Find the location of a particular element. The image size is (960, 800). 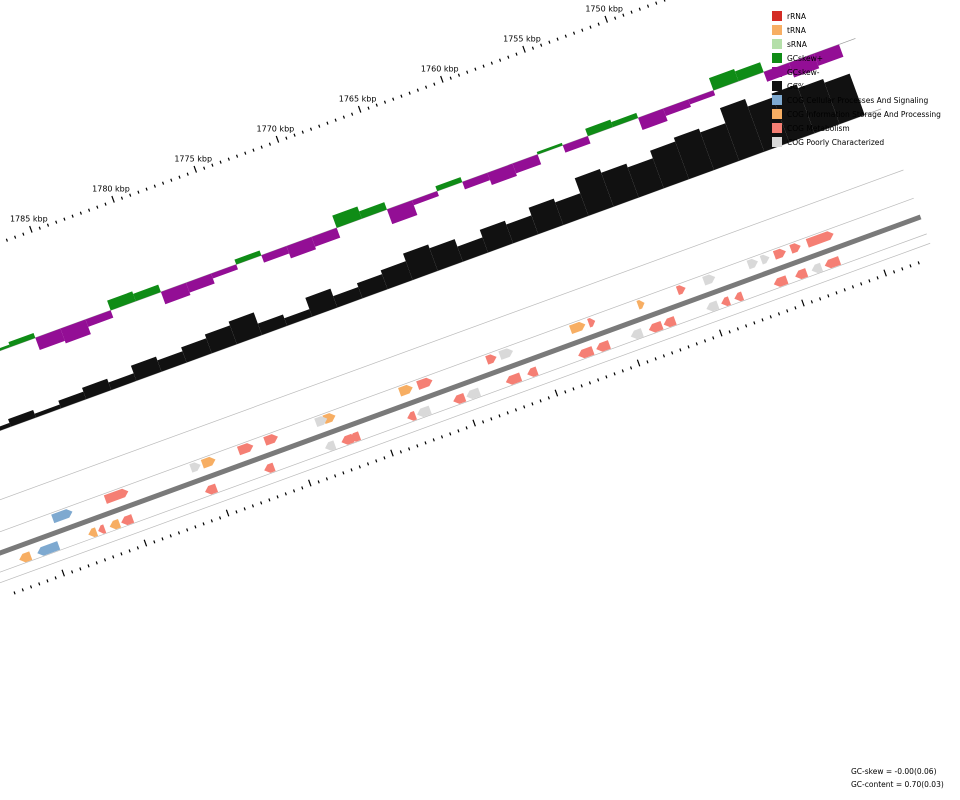

legend-label: rRNA is located at coordinates (797, 16).